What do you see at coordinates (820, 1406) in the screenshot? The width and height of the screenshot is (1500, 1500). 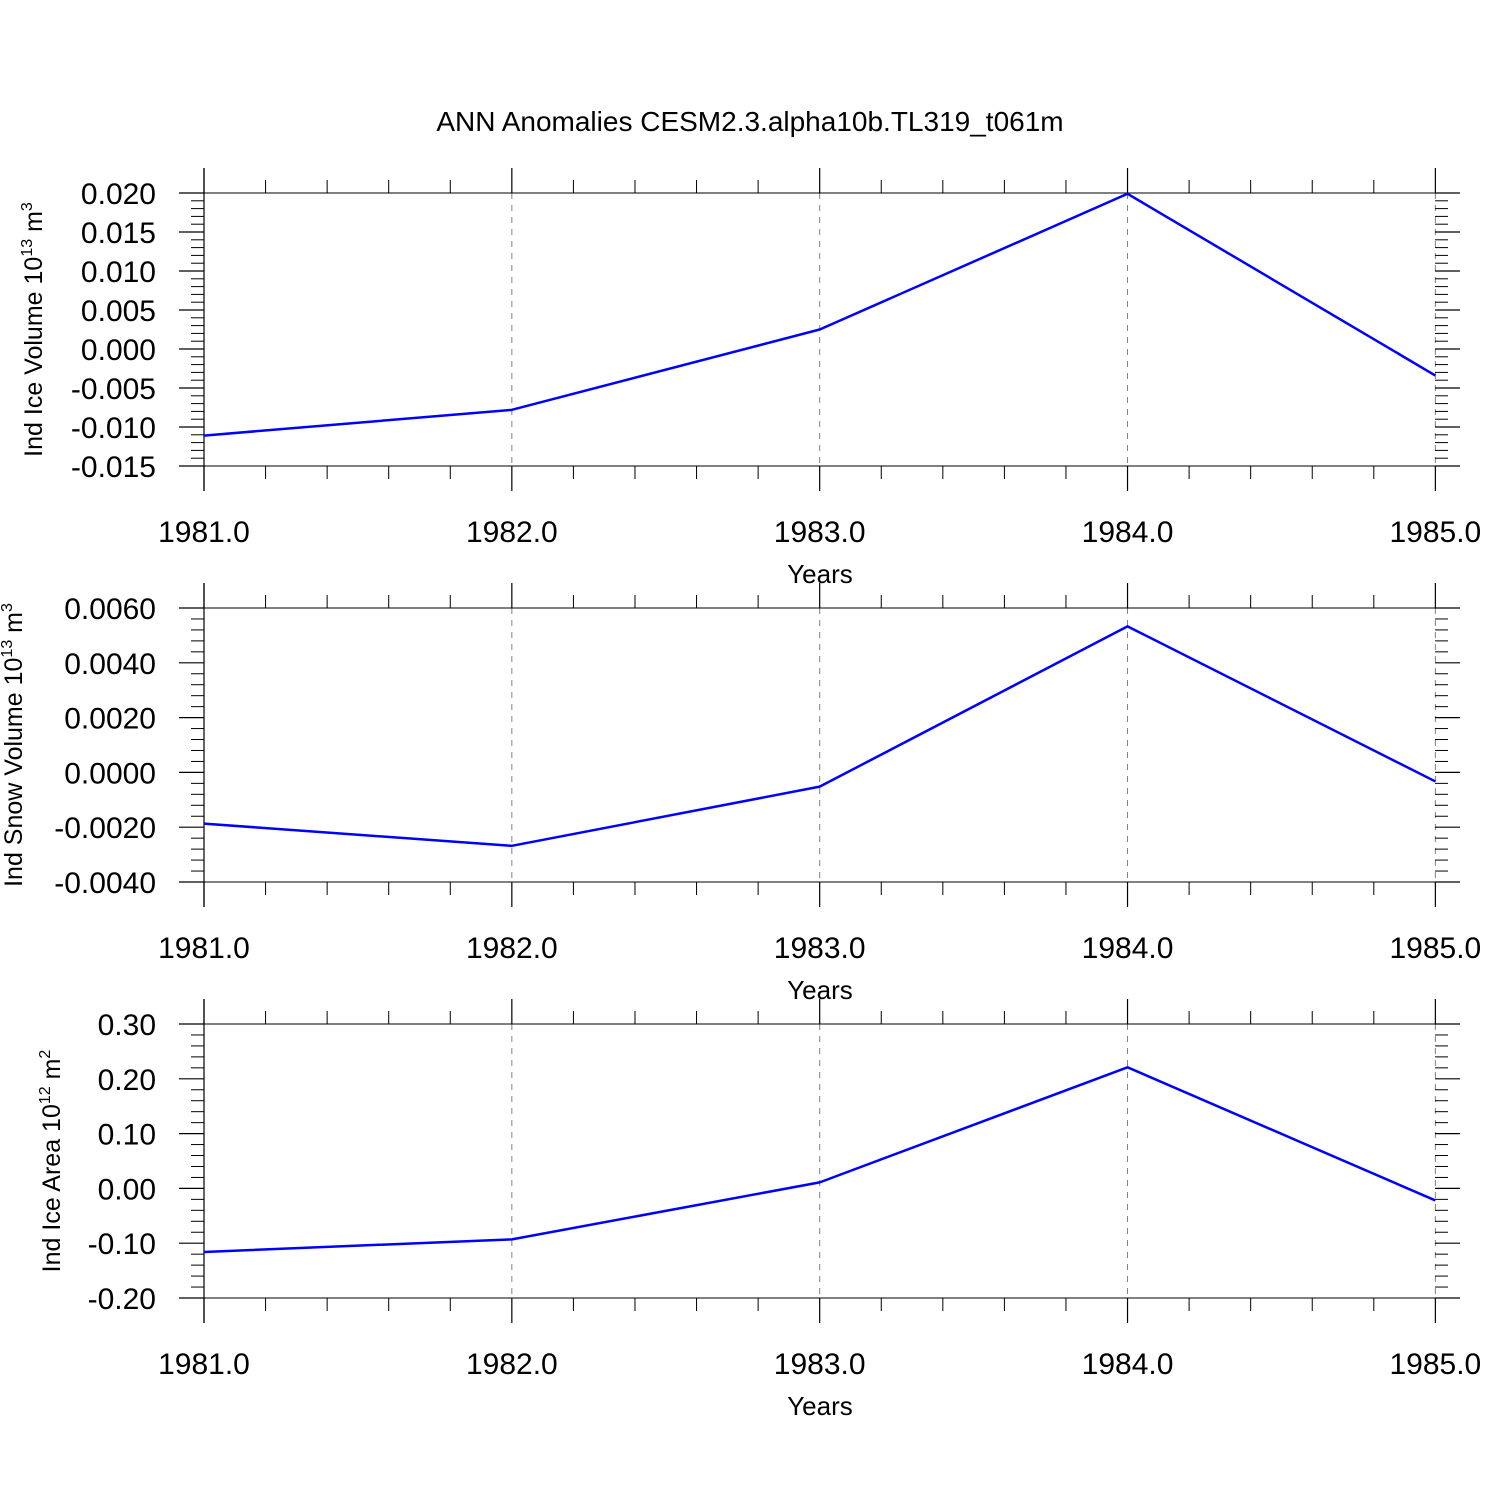 I see `x-axis-label: Years` at bounding box center [820, 1406].